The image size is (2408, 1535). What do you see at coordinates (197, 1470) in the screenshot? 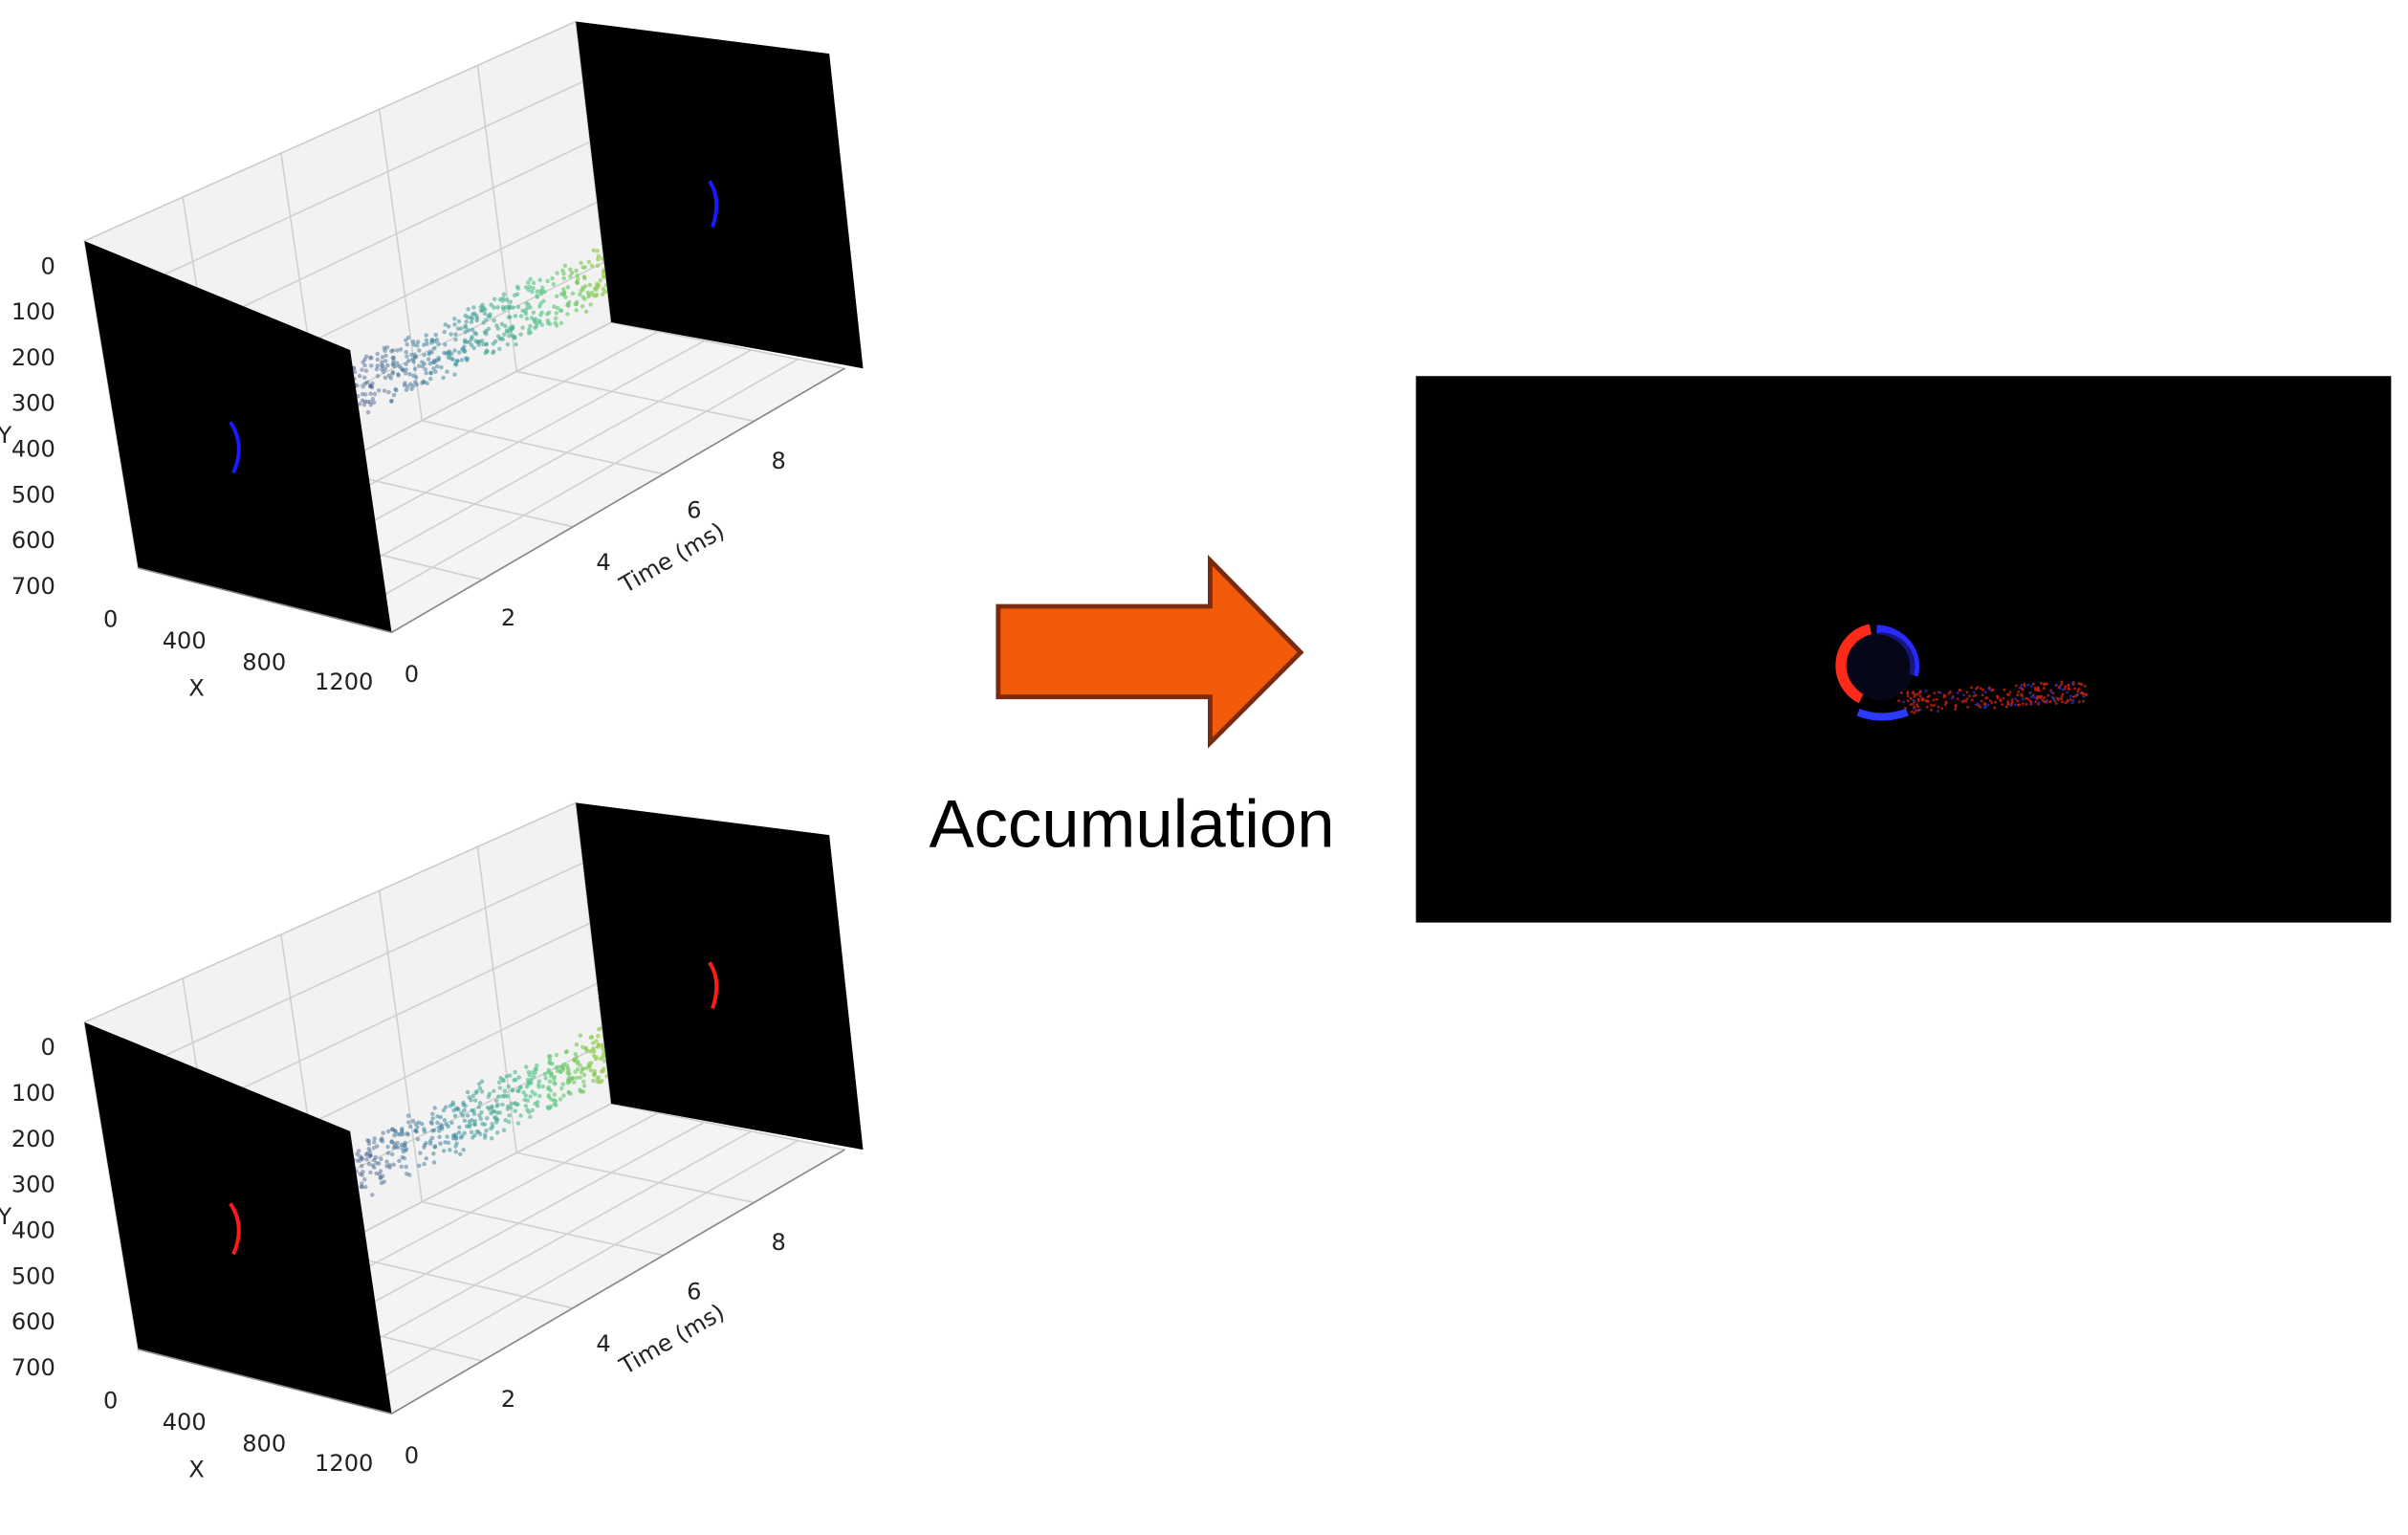
I see `x-axis-label: X` at bounding box center [197, 1470].